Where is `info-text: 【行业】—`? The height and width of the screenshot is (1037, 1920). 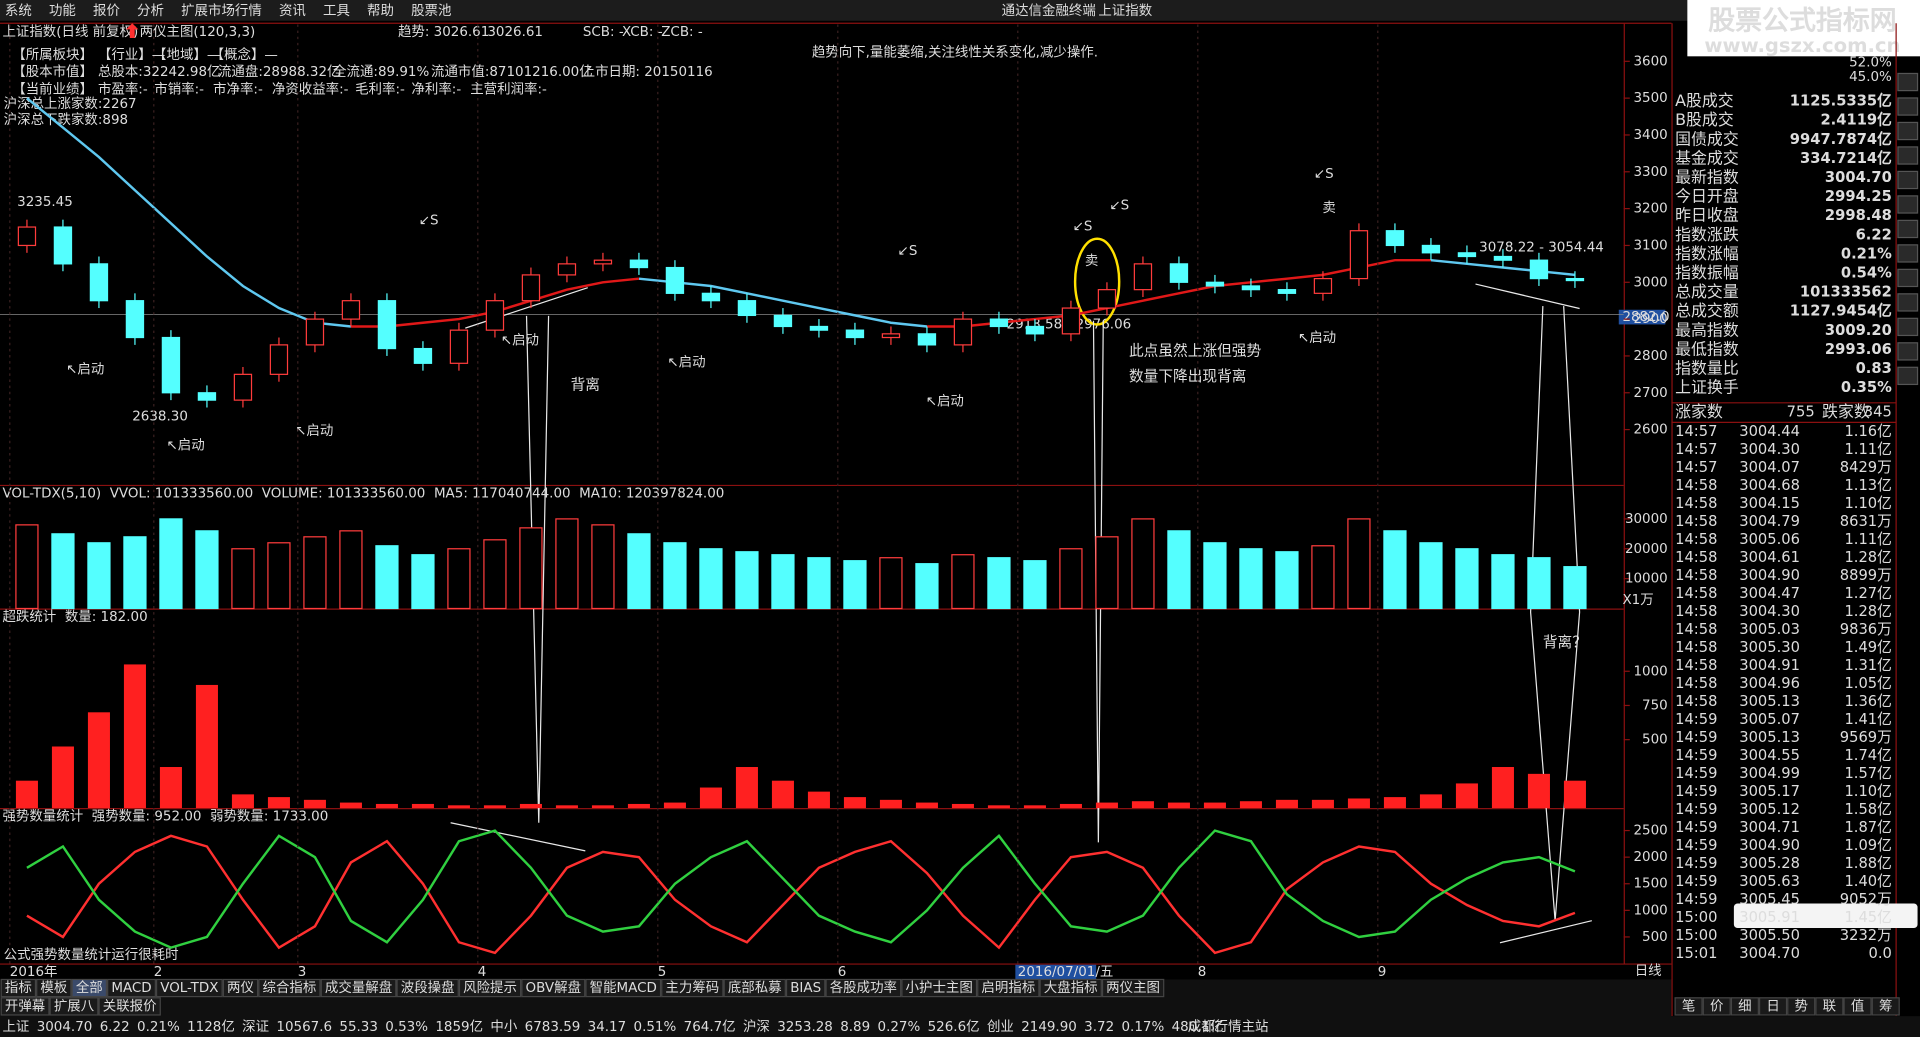 info-text: 【行业】— is located at coordinates (131, 55).